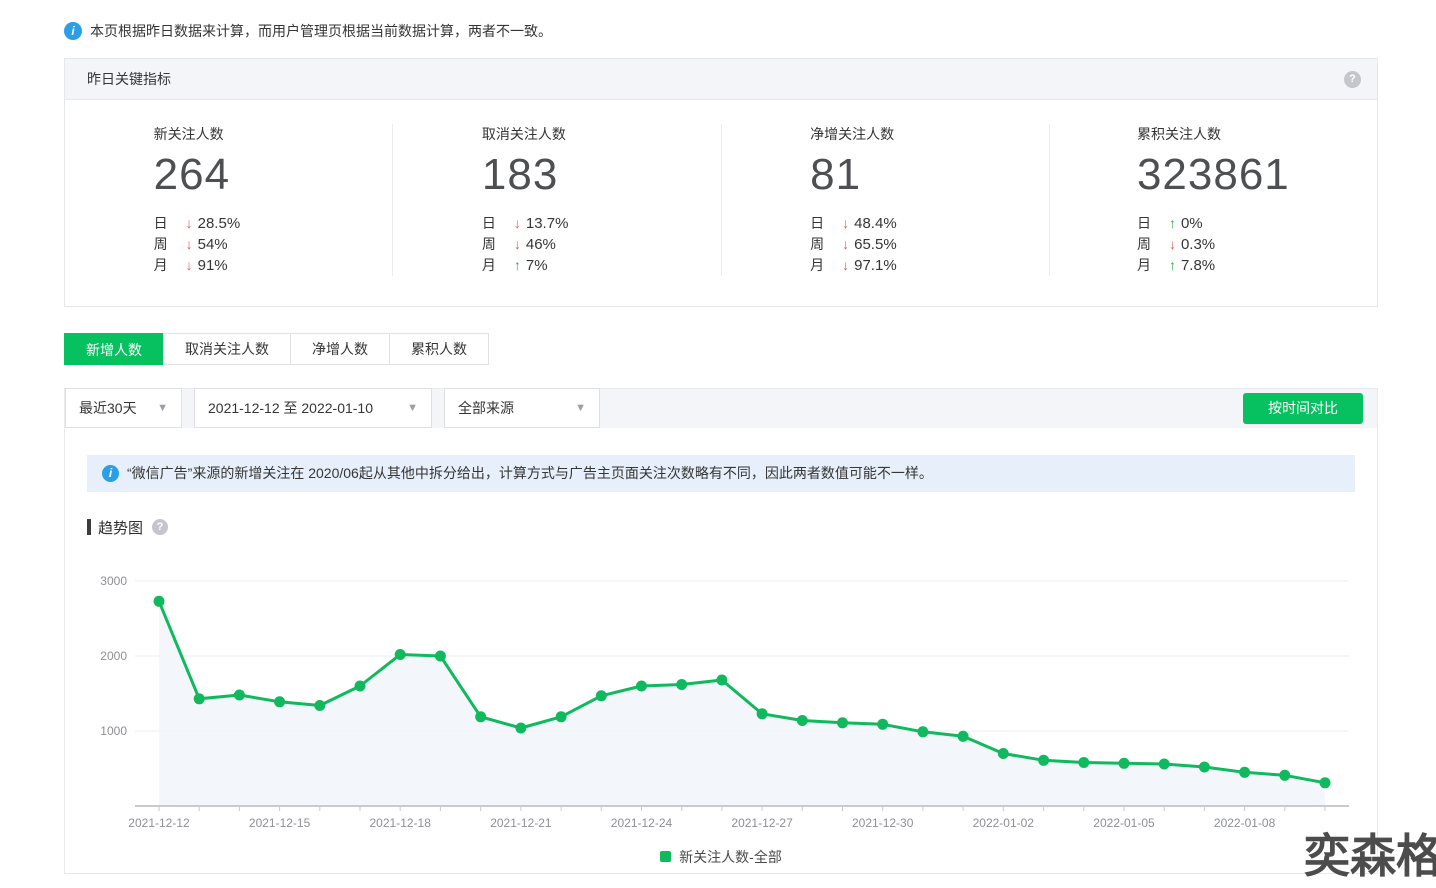 This screenshot has width=1436, height=888. What do you see at coordinates (762, 823) in the screenshot?
I see `x-axis-label: 2021-12-27` at bounding box center [762, 823].